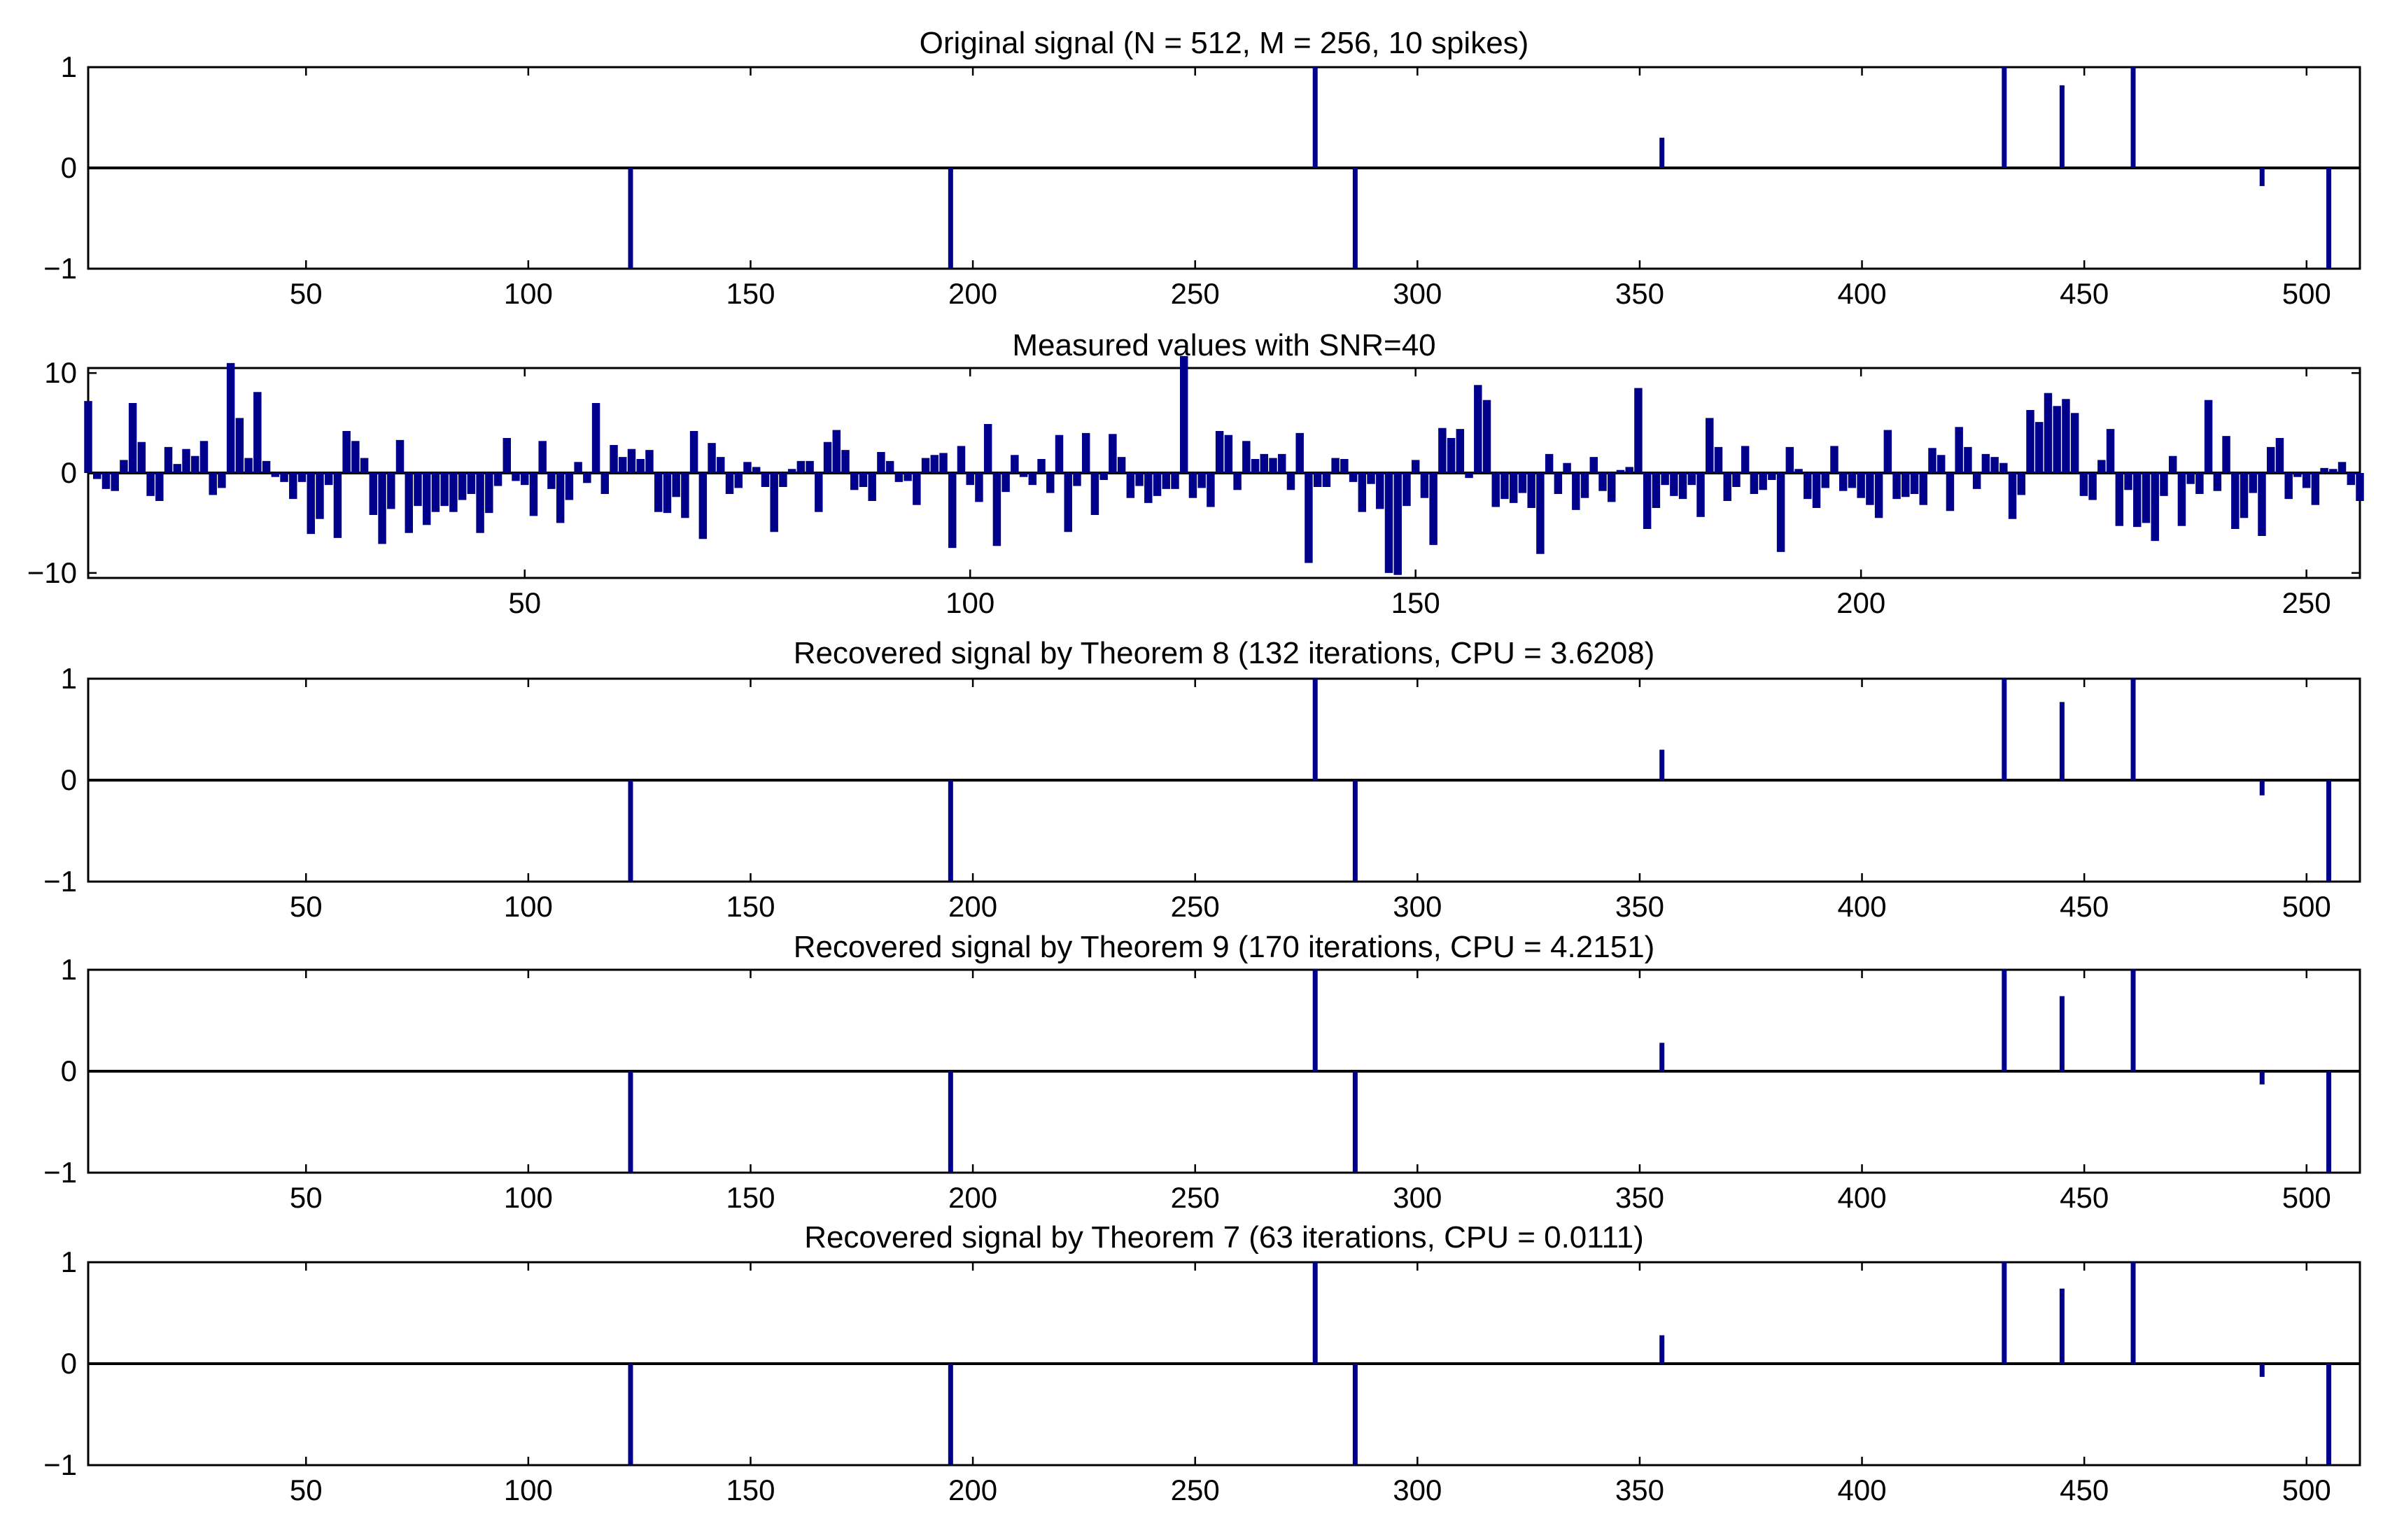  I want to click on y-tick-label: −1, so click(60, 1172).